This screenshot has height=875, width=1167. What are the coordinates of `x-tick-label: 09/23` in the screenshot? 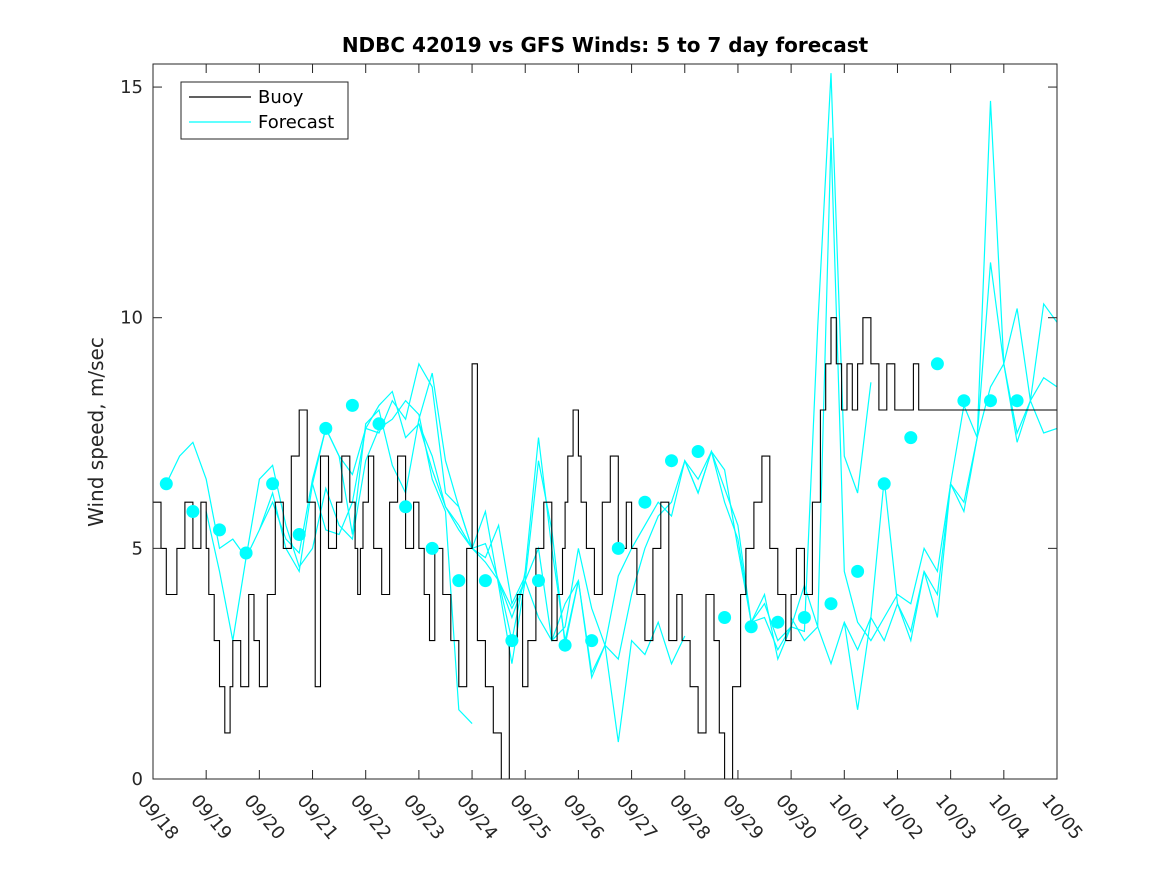 It's located at (423, 817).